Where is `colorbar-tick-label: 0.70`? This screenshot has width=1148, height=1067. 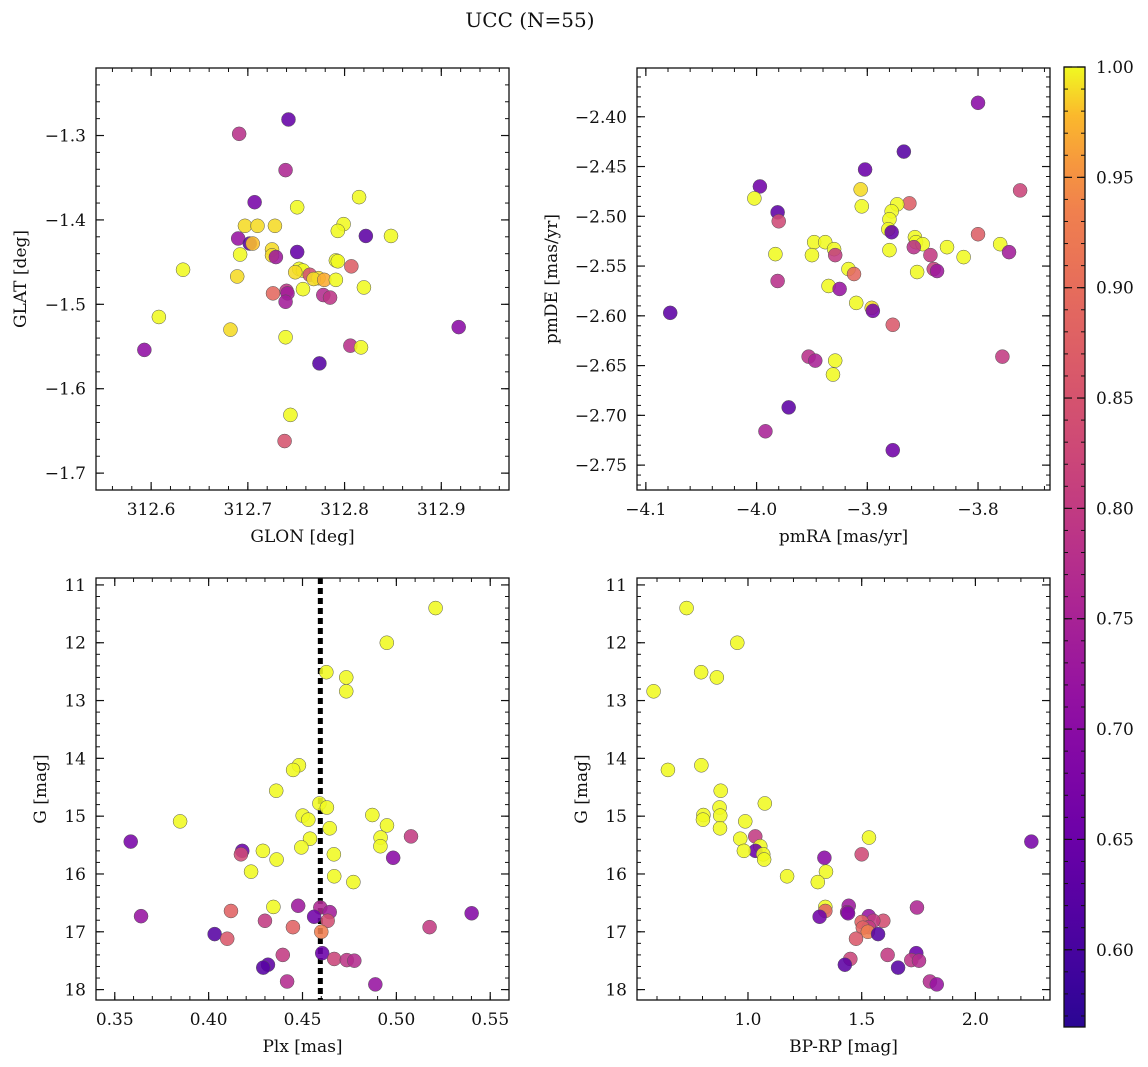
colorbar-tick-label: 0.70 is located at coordinates (1115, 730).